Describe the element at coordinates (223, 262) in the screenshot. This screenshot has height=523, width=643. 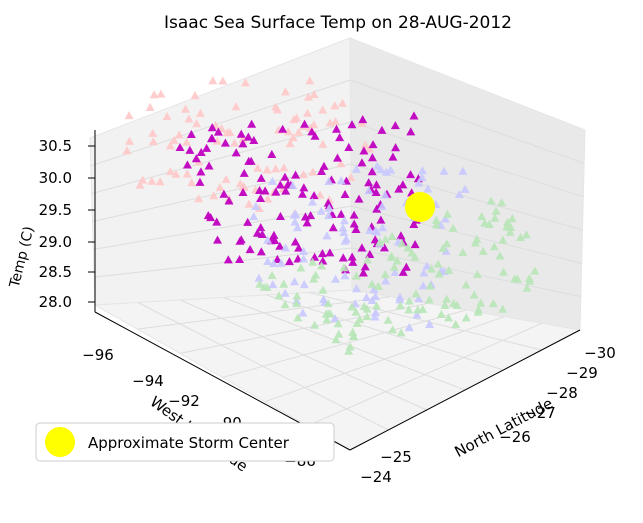
I see `grid-line` at that location.